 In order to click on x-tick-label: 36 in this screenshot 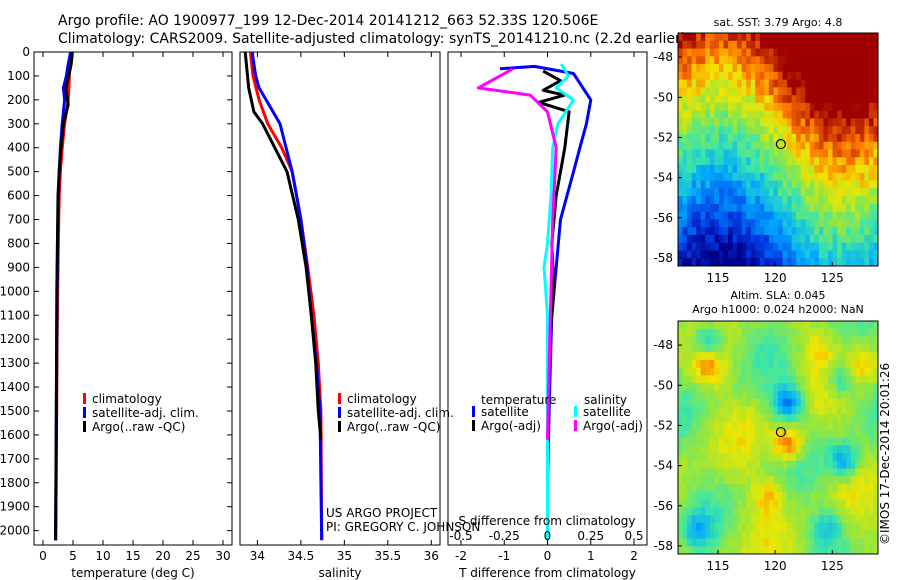, I will do `click(431, 556)`.